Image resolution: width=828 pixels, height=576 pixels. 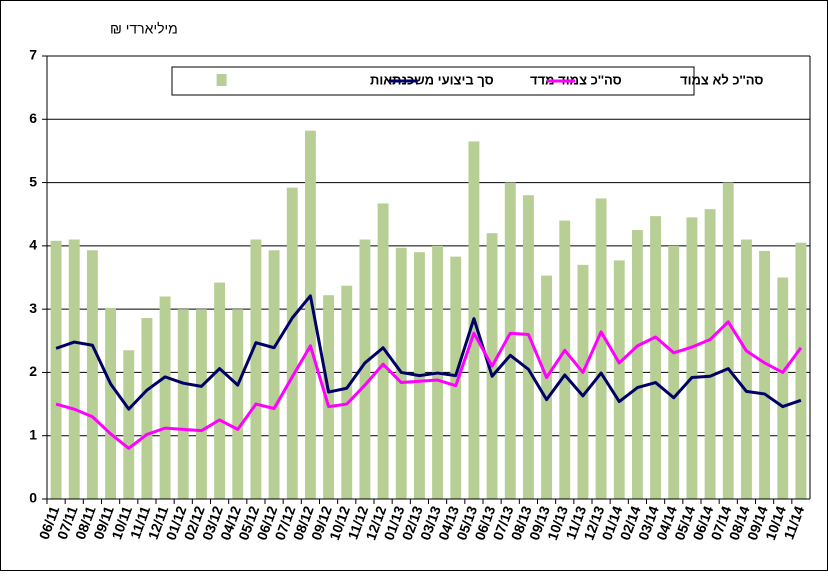 What do you see at coordinates (721, 79) in the screenshot?
I see `legend-label: סה''כ לא צמוד` at bounding box center [721, 79].